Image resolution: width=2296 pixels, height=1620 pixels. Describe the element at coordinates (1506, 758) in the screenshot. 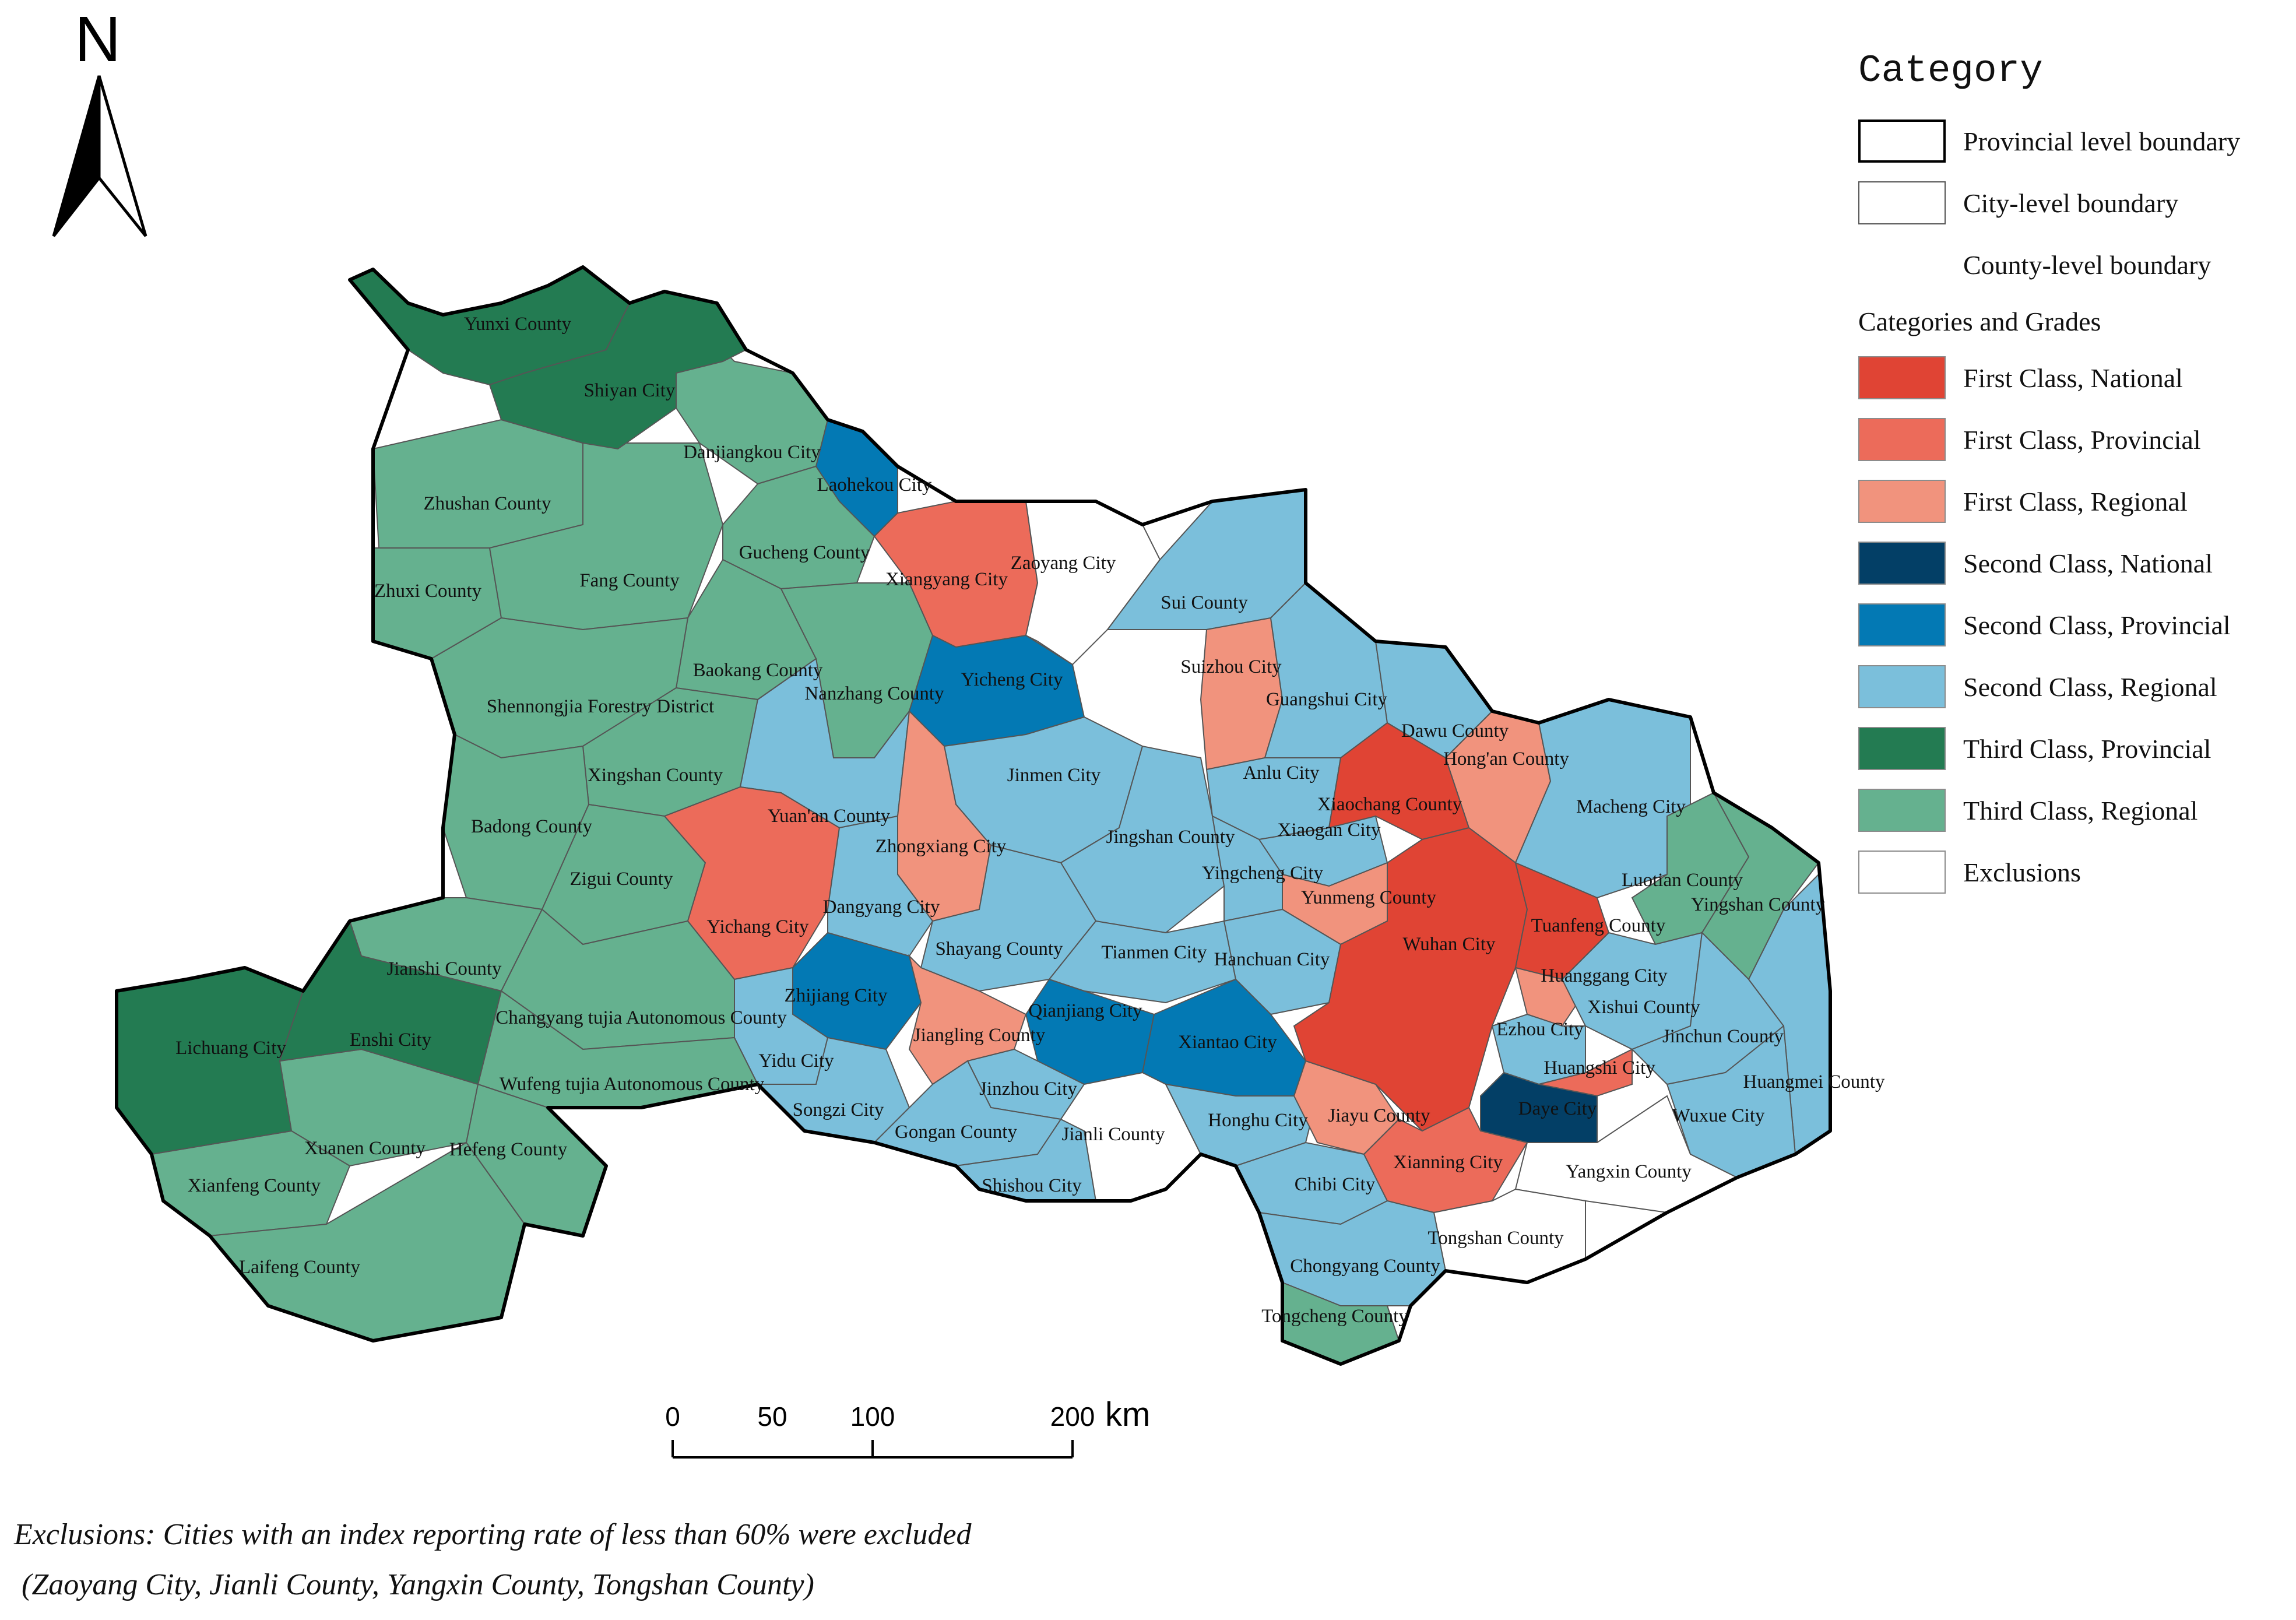

I see `label-hongan-county: Hong'an County` at that location.